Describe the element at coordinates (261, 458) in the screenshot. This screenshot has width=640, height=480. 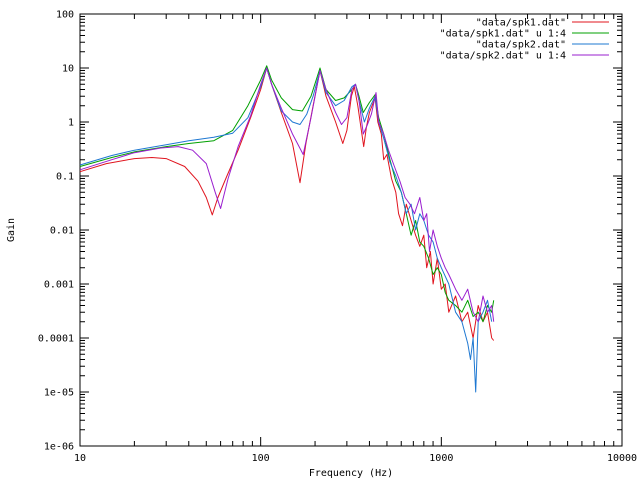
I see `x-tick-label: 100` at that location.